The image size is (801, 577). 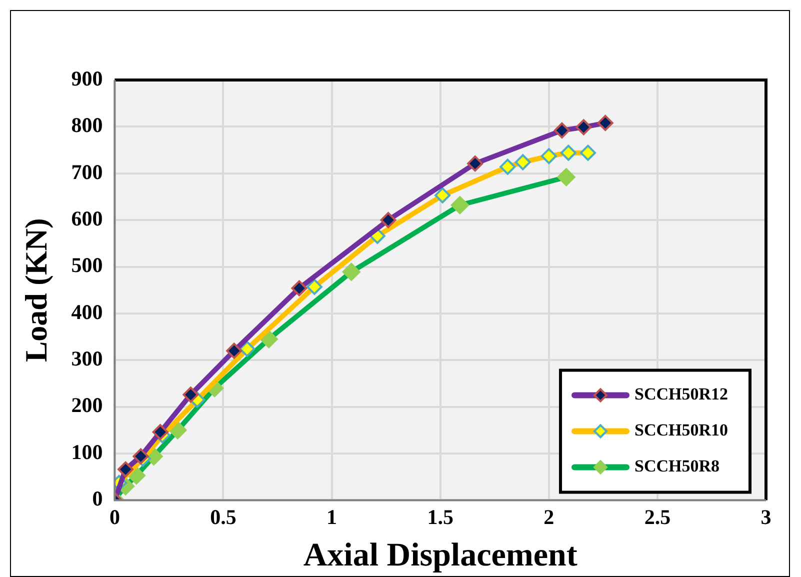 I want to click on y-tick-label: 800, so click(x=87, y=125).